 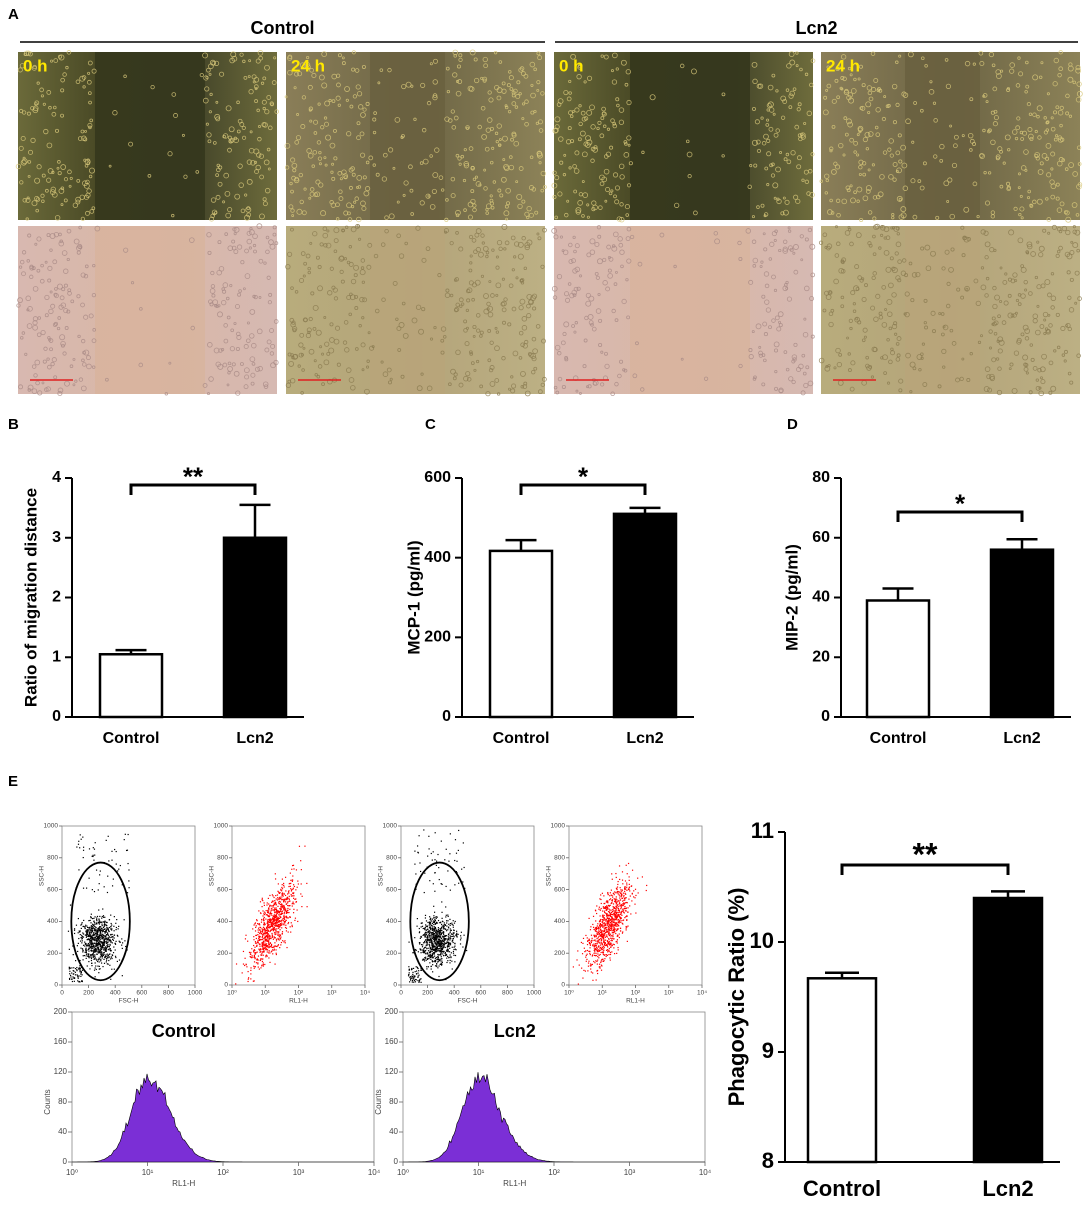 I want to click on bar, so click(x=255, y=627).